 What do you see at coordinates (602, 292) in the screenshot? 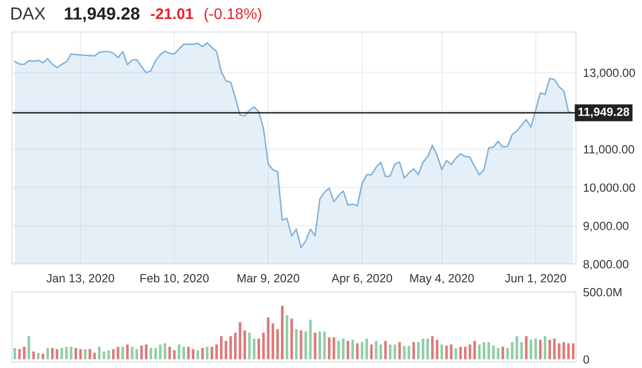
I see `y-tick-label: 500.0M` at bounding box center [602, 292].